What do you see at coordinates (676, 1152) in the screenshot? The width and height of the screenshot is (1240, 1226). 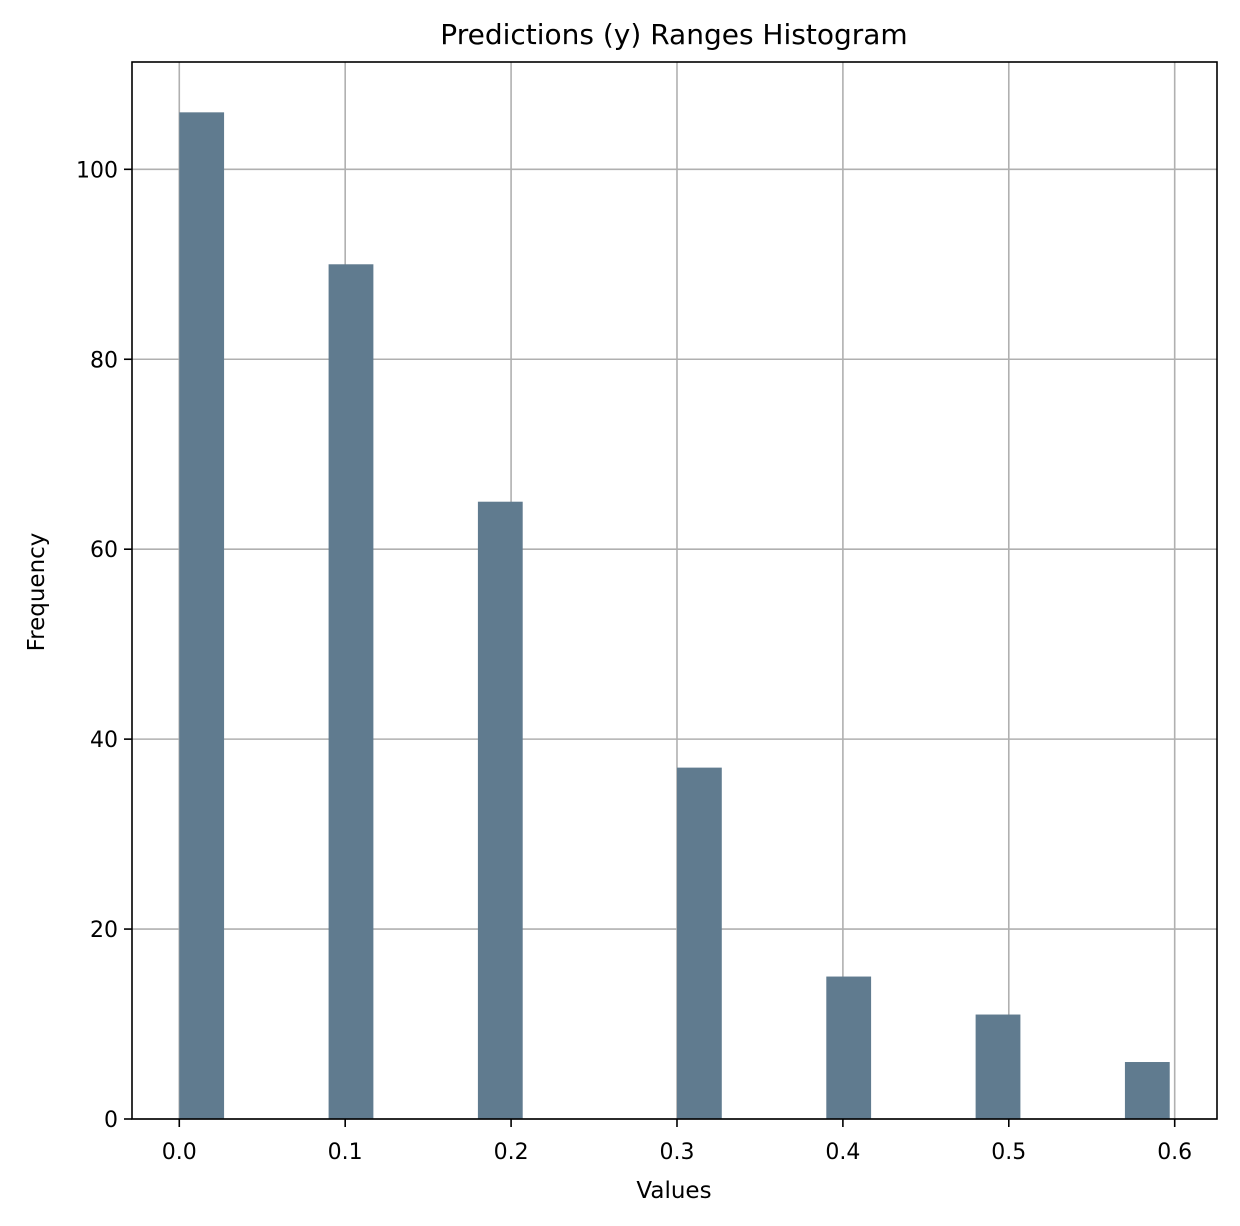 I see `x-tick-label: 0.3` at bounding box center [676, 1152].